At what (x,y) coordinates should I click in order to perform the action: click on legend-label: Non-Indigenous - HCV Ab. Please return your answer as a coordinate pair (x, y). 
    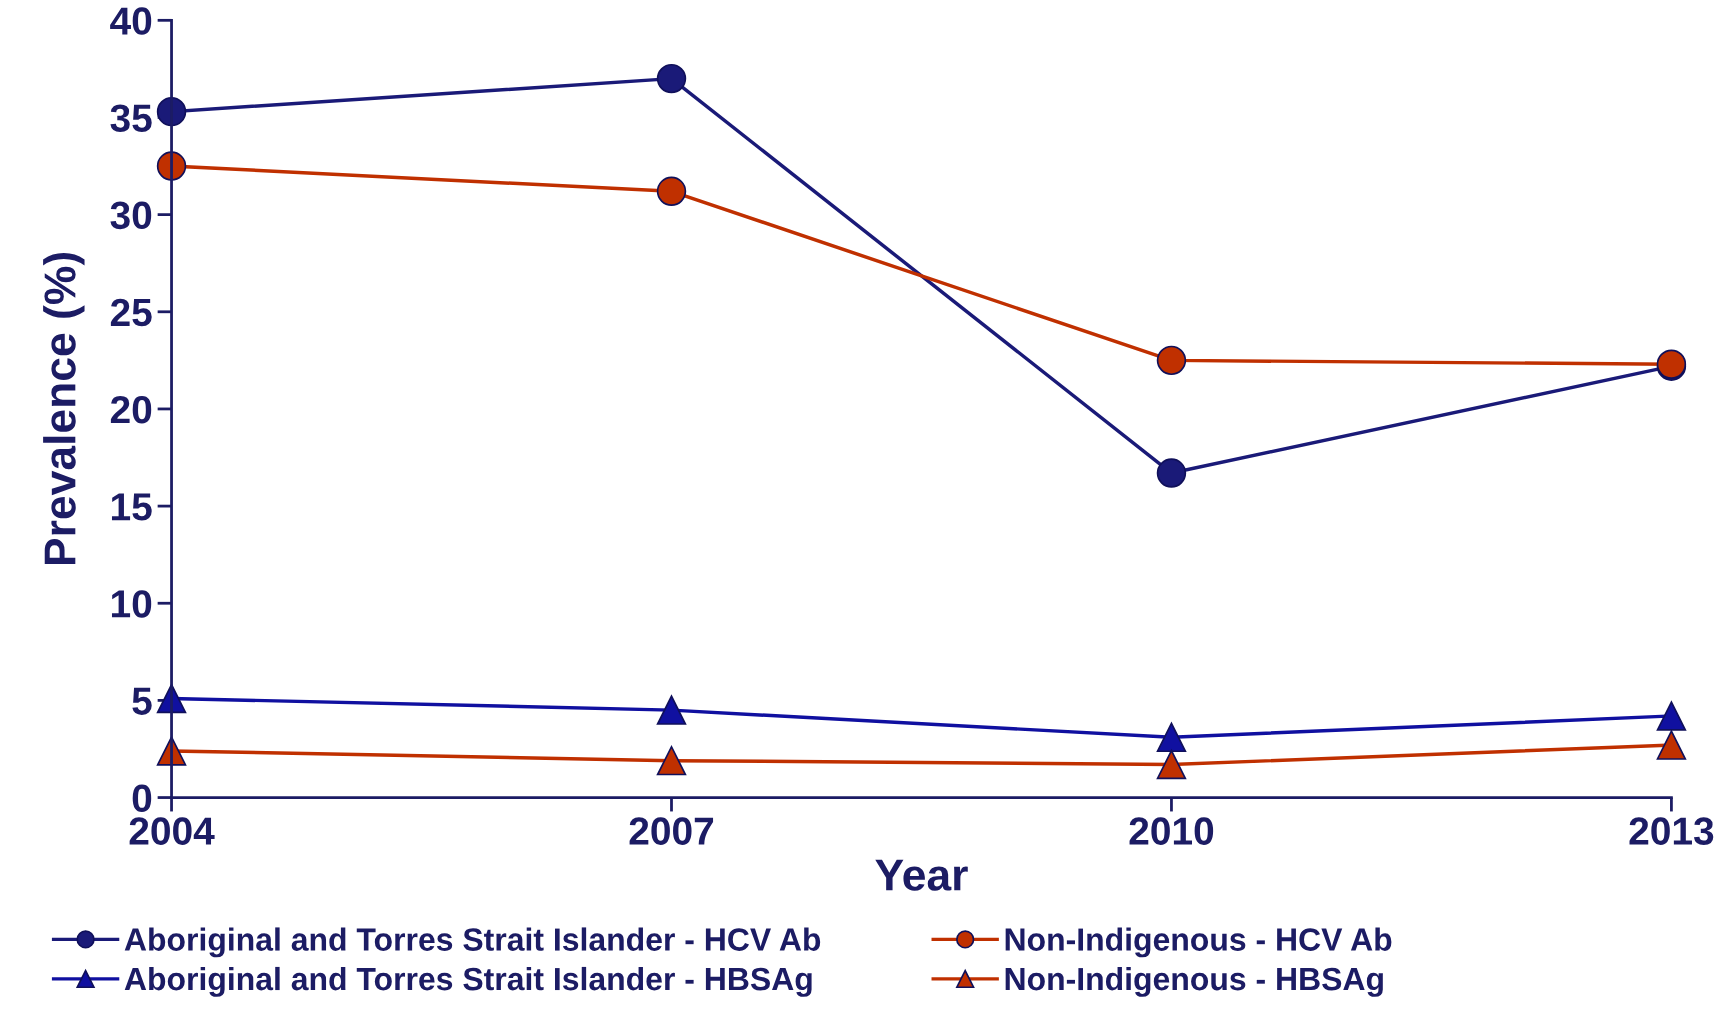
    Looking at the image, I should click on (1198, 942).